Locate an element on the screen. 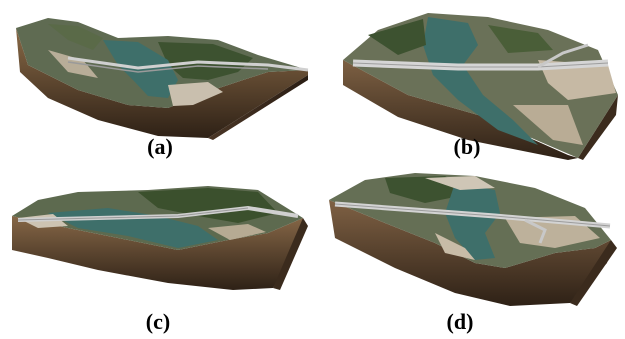  caption-b: (b) is located at coordinates (467, 147).